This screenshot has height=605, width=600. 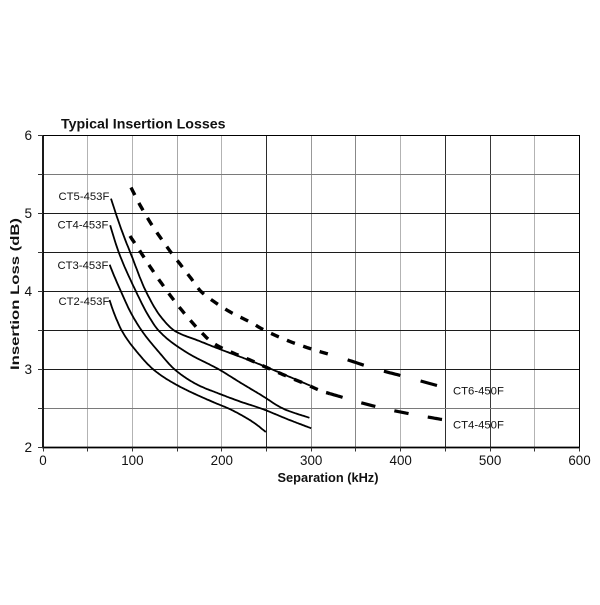 I want to click on svg-text: 500, so click(x=490, y=460).